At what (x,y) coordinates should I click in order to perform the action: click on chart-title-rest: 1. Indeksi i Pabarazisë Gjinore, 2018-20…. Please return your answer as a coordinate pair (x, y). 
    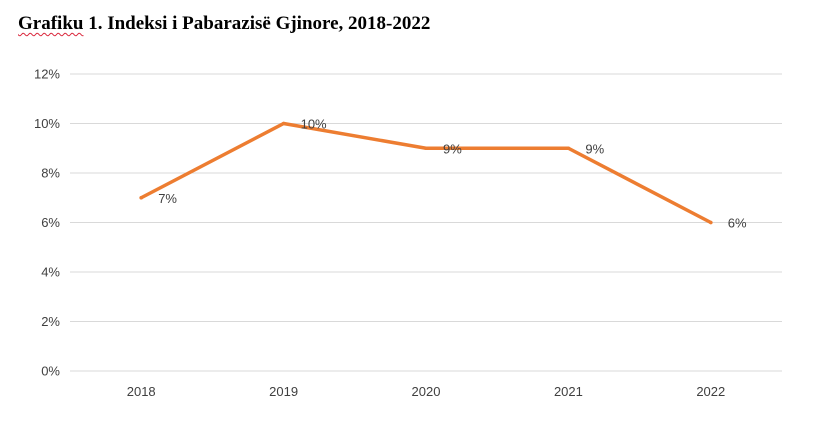
    Looking at the image, I should click on (257, 23).